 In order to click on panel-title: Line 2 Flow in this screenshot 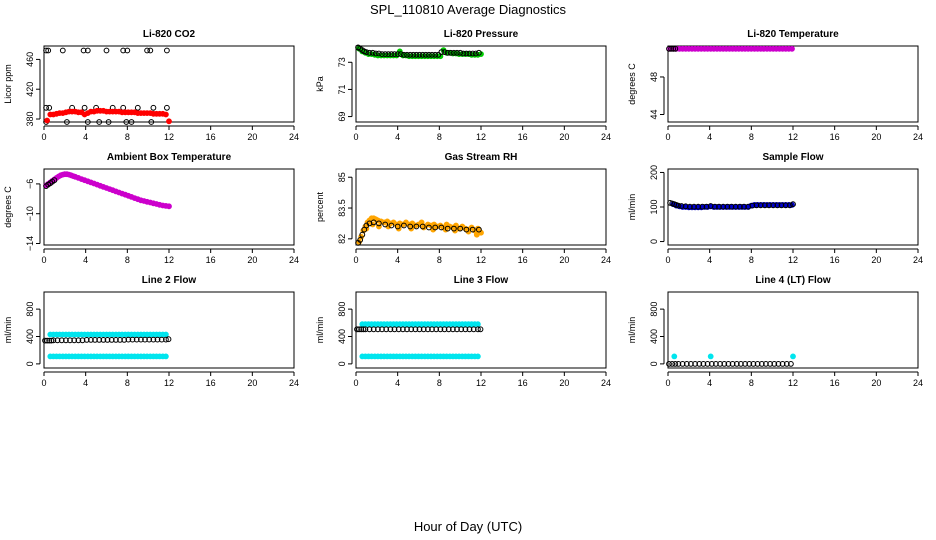, I will do `click(169, 280)`.